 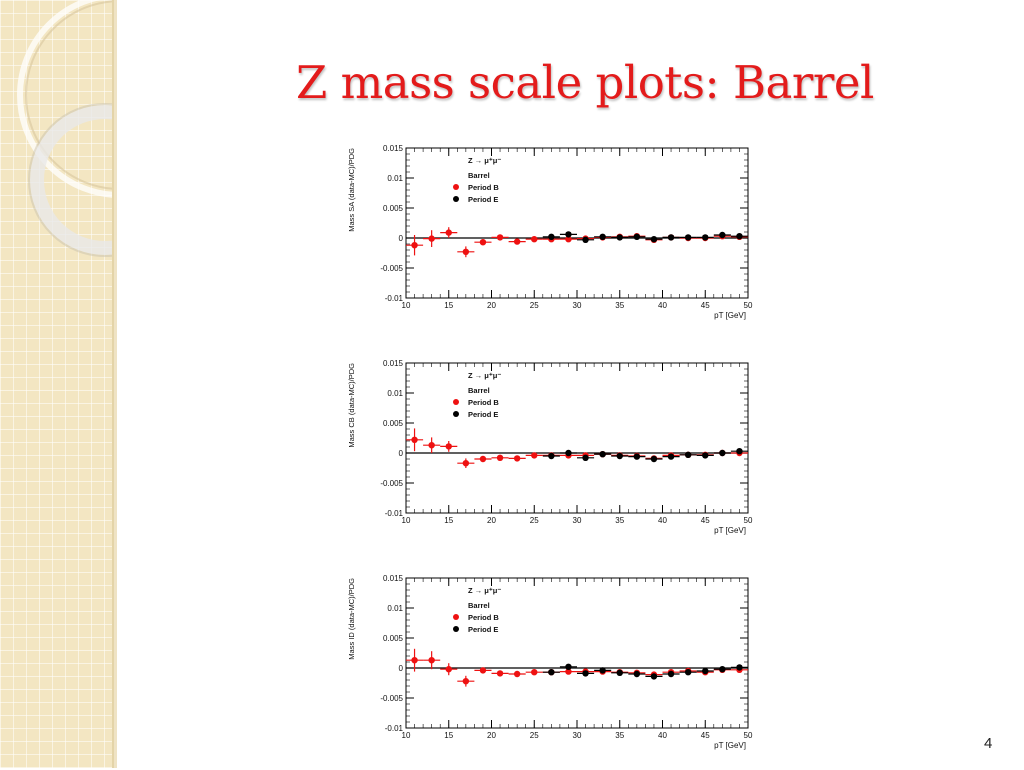 What do you see at coordinates (491, 520) in the screenshot?
I see `x-tick-label: 20` at bounding box center [491, 520].